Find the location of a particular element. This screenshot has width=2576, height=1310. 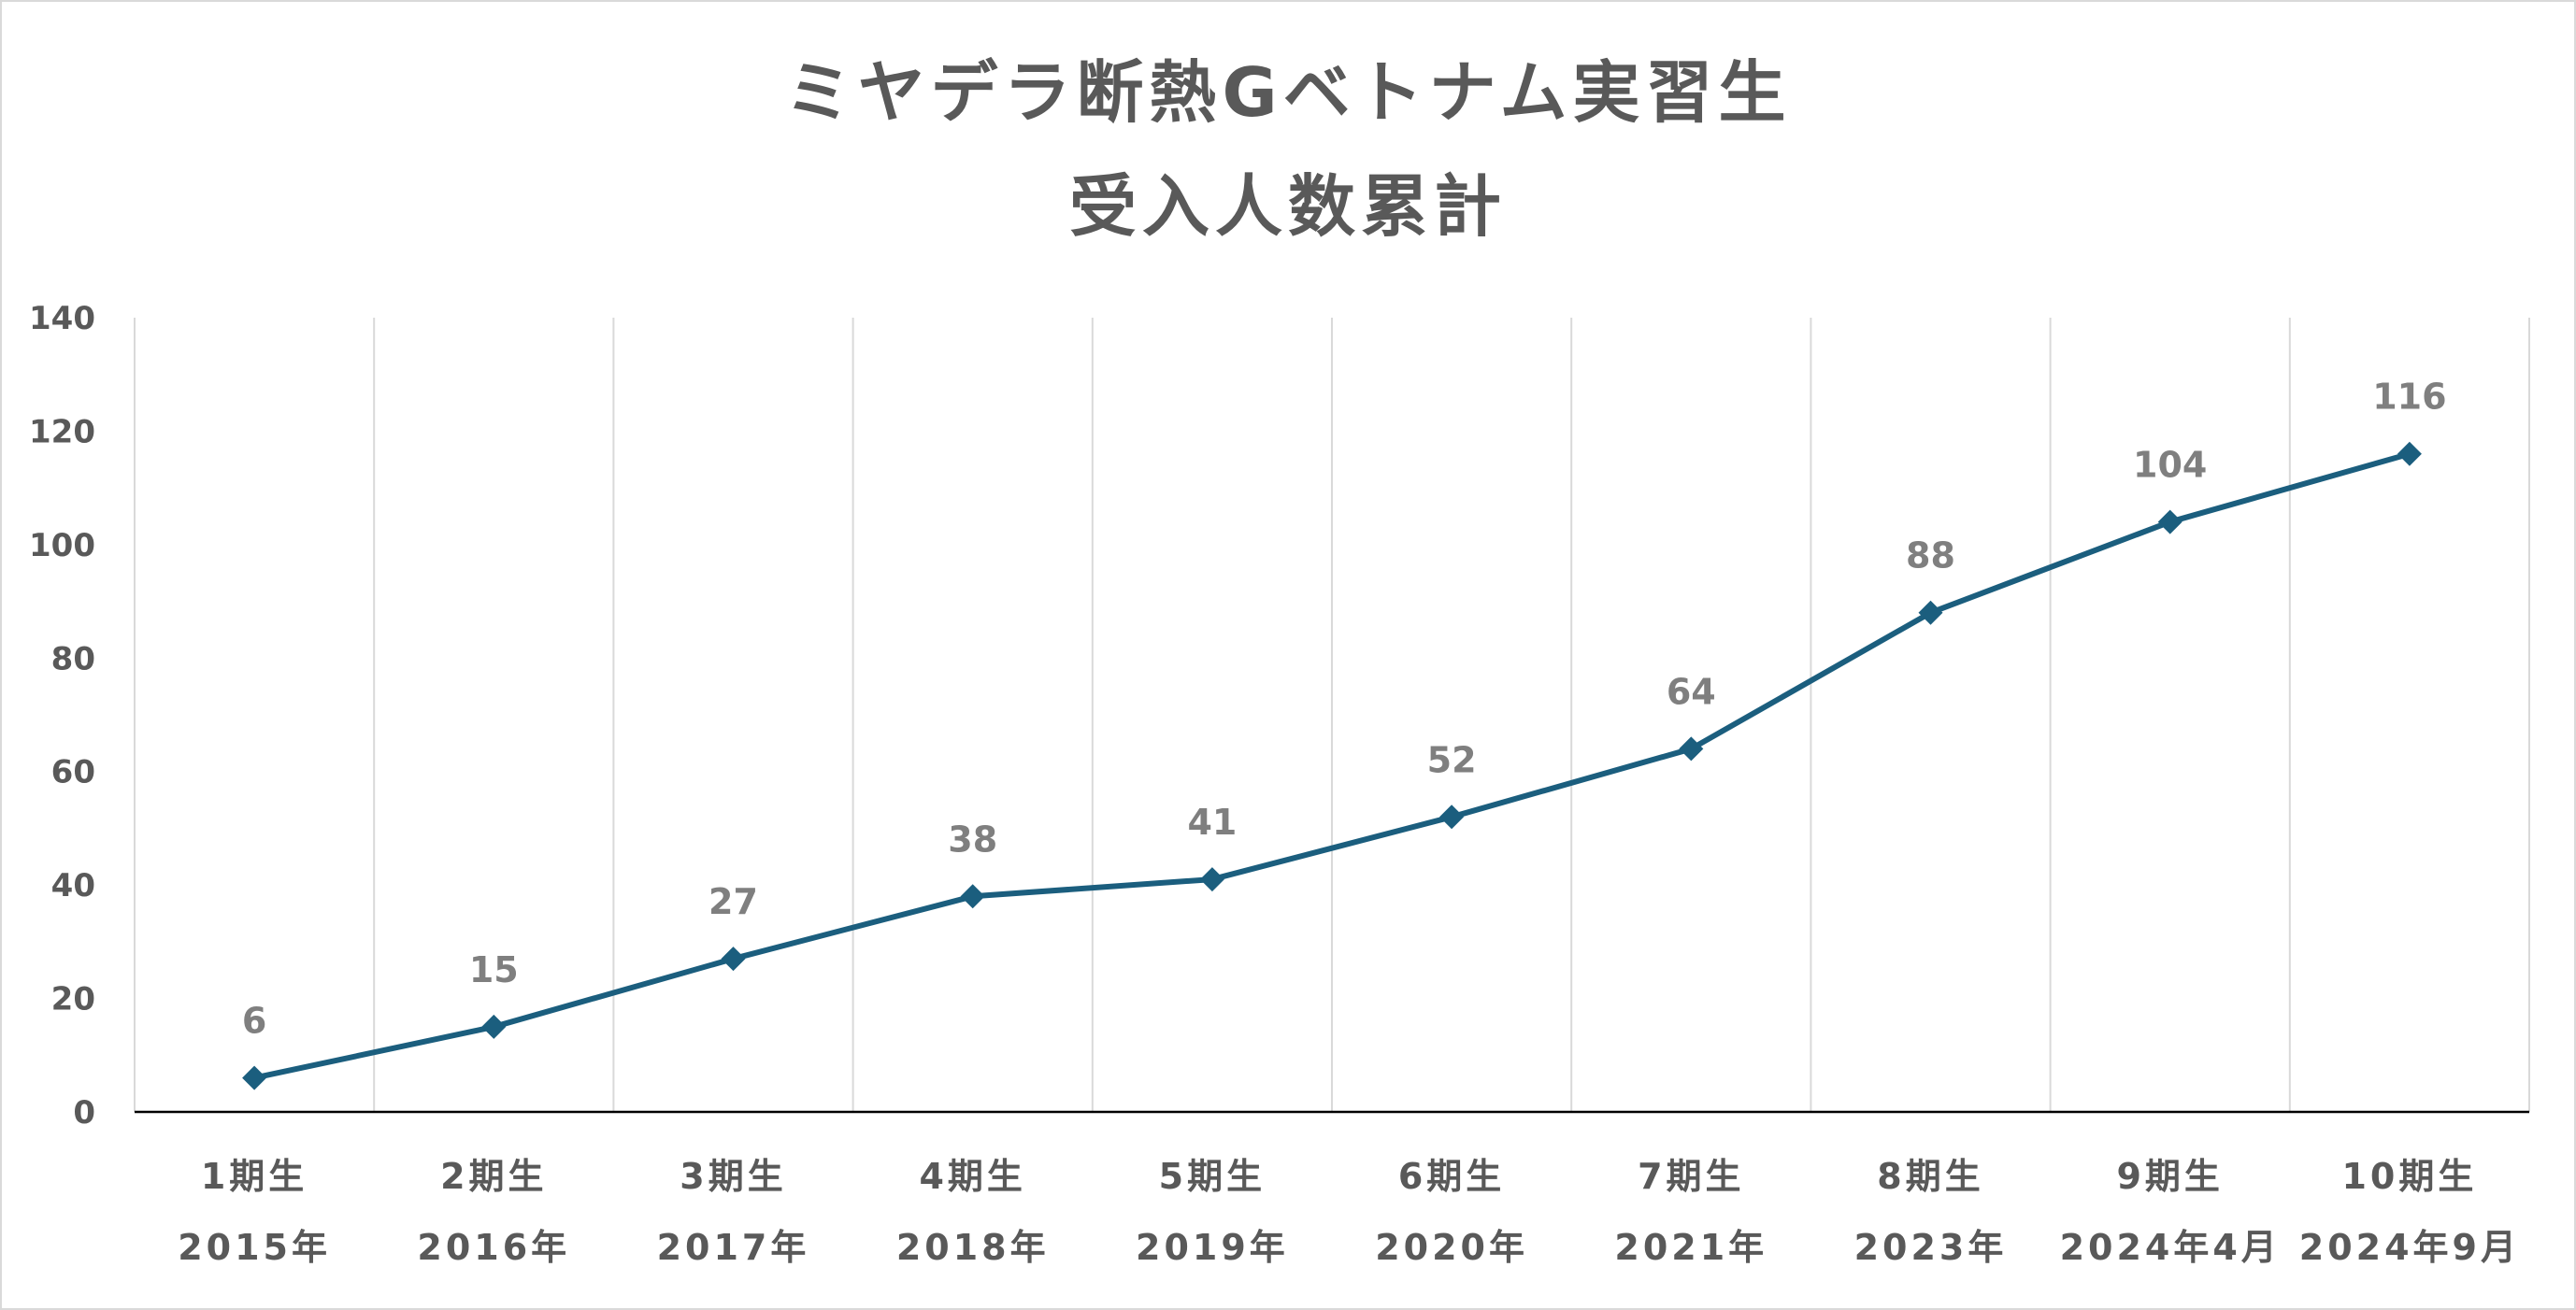

data-label: 15 is located at coordinates (494, 970).